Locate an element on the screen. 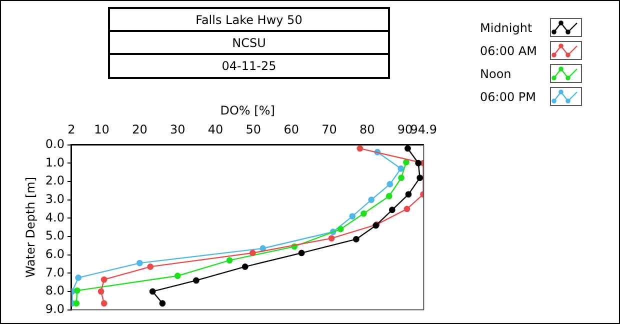  x-tick-label: 60 is located at coordinates (291, 129).